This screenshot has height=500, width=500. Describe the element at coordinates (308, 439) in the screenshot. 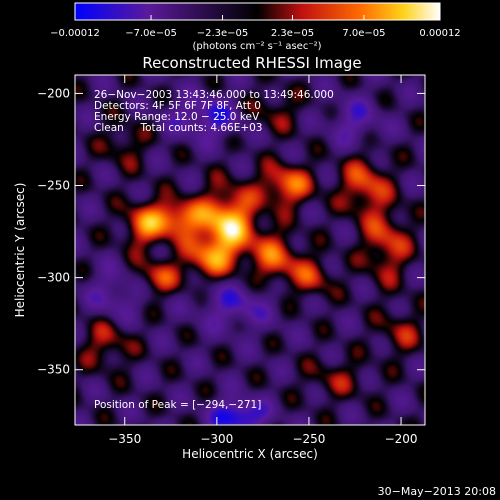

I see `x-tick-label: −250` at that location.